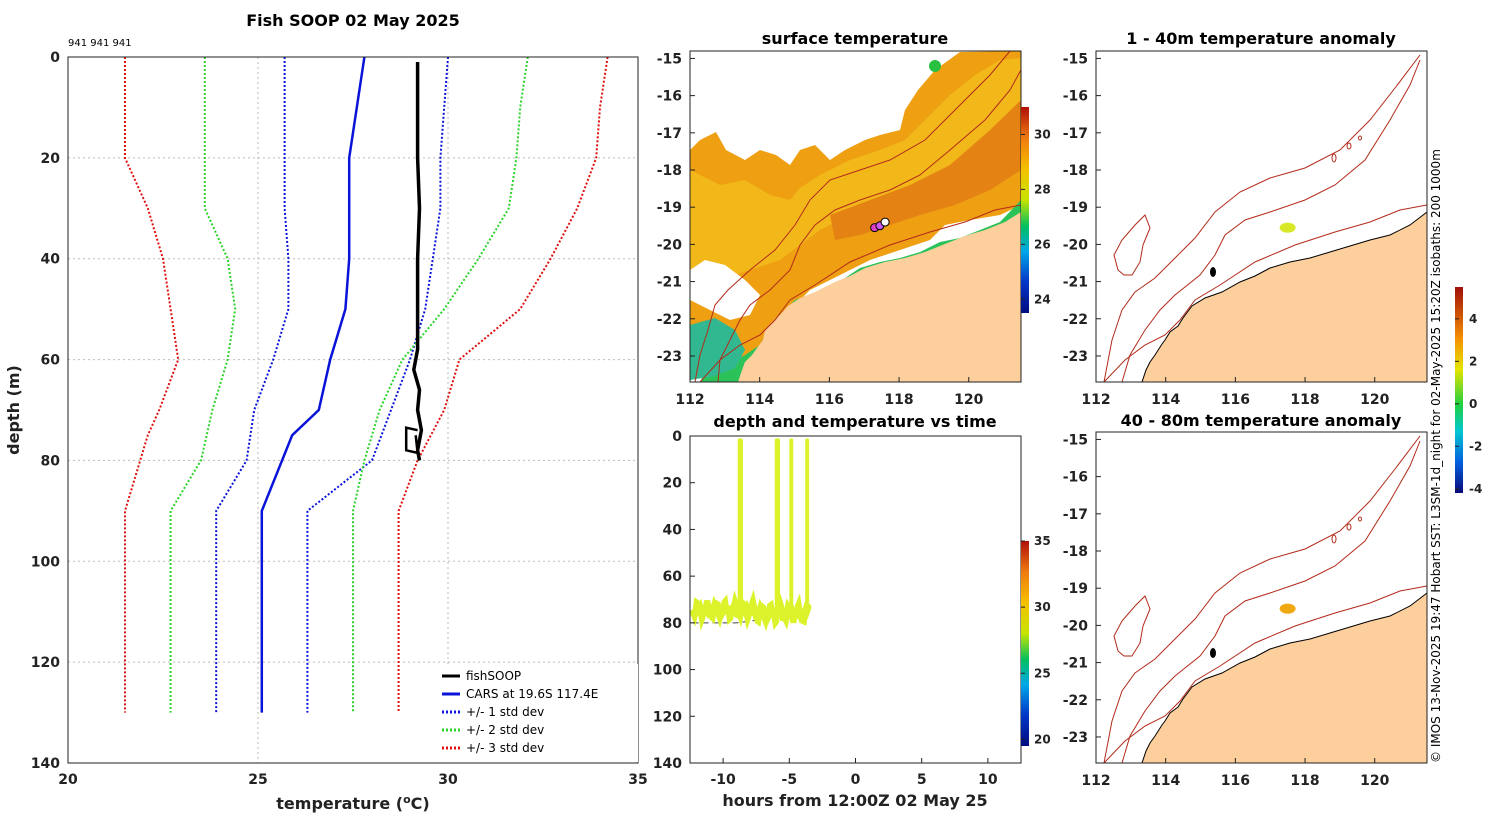 This screenshot has height=820, width=1500. I want to click on legend-label: fishSOOP, so click(493, 676).